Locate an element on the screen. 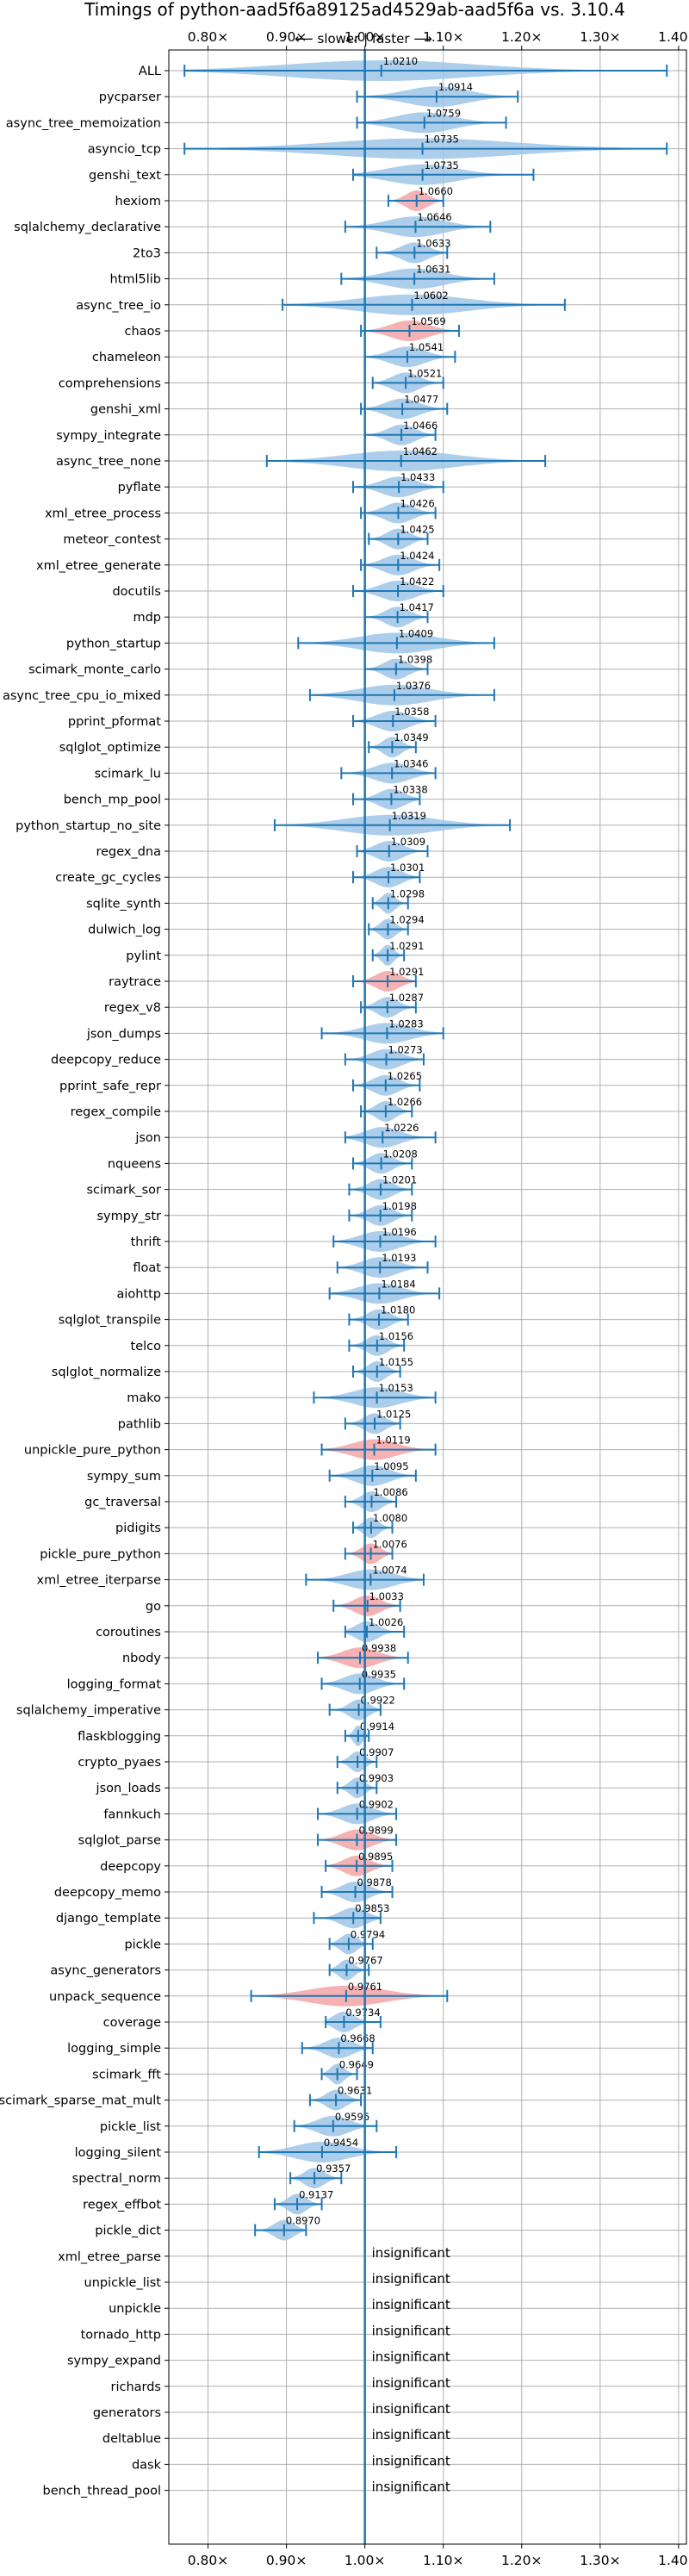 The width and height of the screenshot is (689, 2576). value-label: 1.0521 is located at coordinates (424, 373).